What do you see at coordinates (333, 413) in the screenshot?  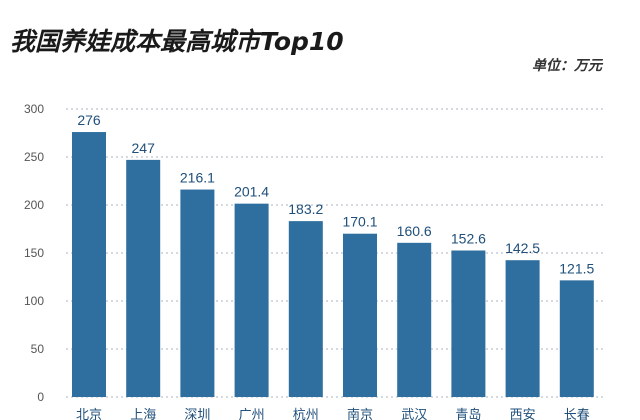 I see `category-labels: 北京 上海 深圳 广州 杭州 南京 武汉 青岛 西安 长春` at bounding box center [333, 413].